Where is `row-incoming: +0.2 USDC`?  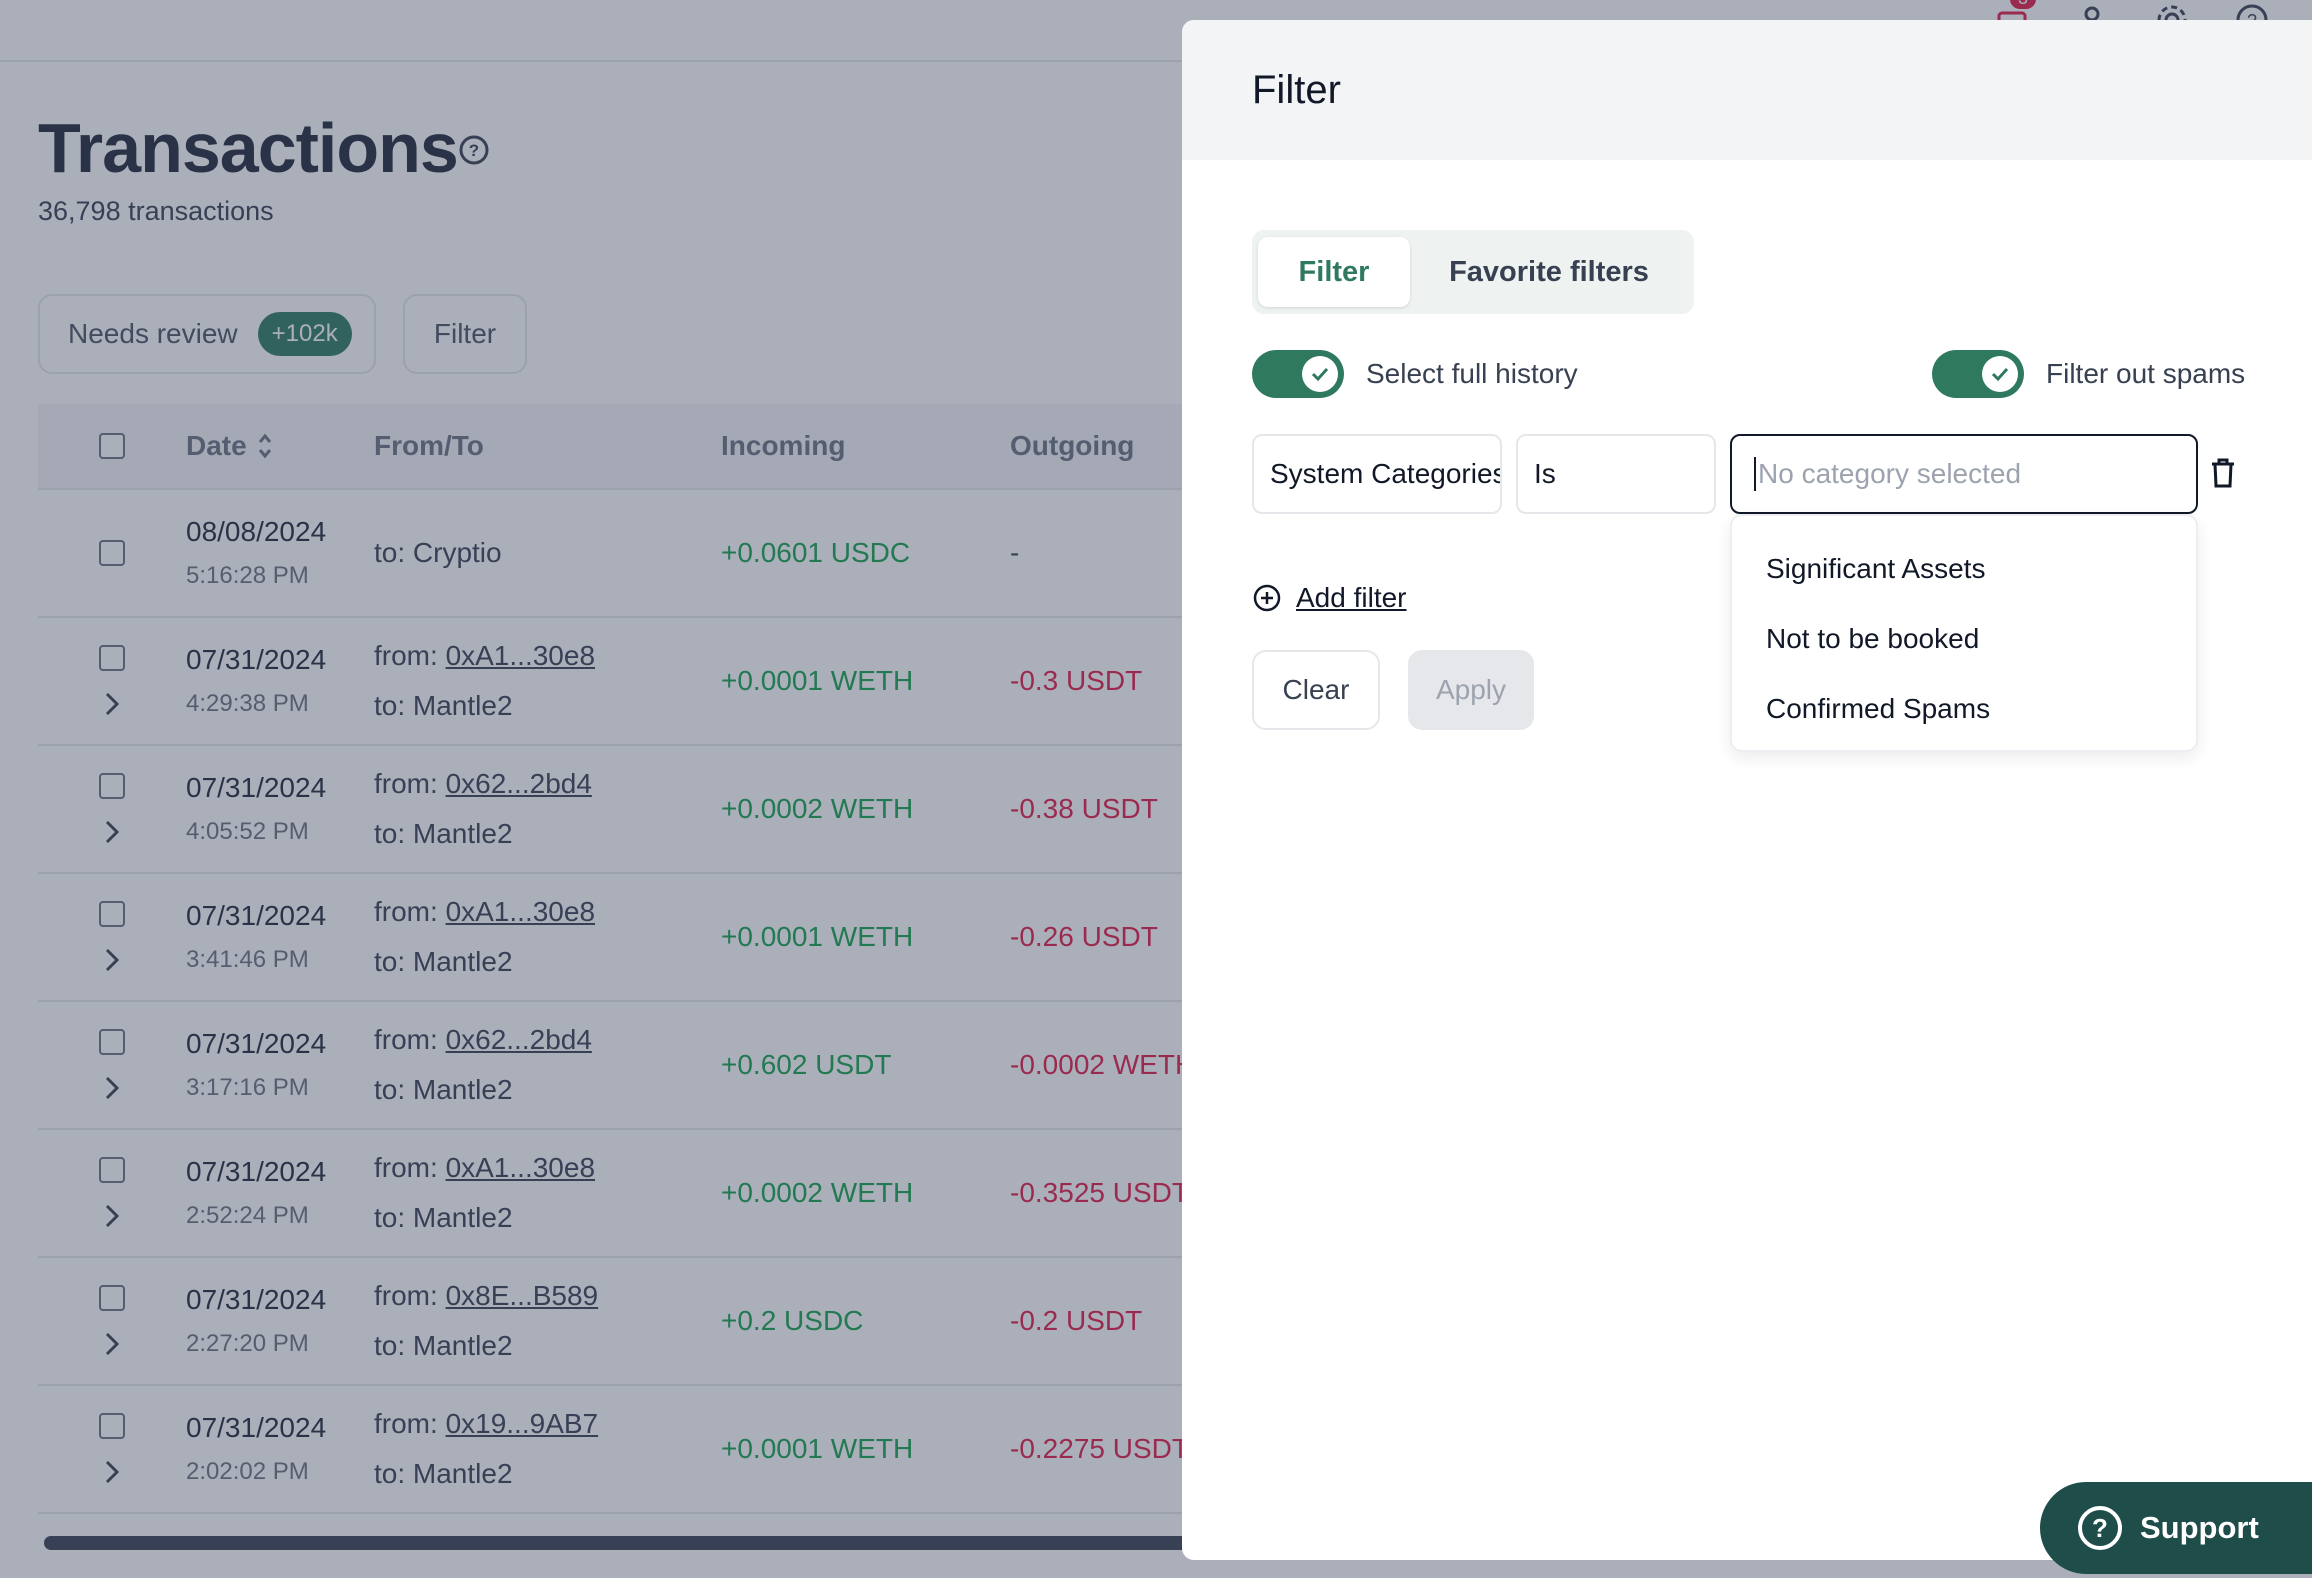 row-incoming: +0.2 USDC is located at coordinates (792, 1320).